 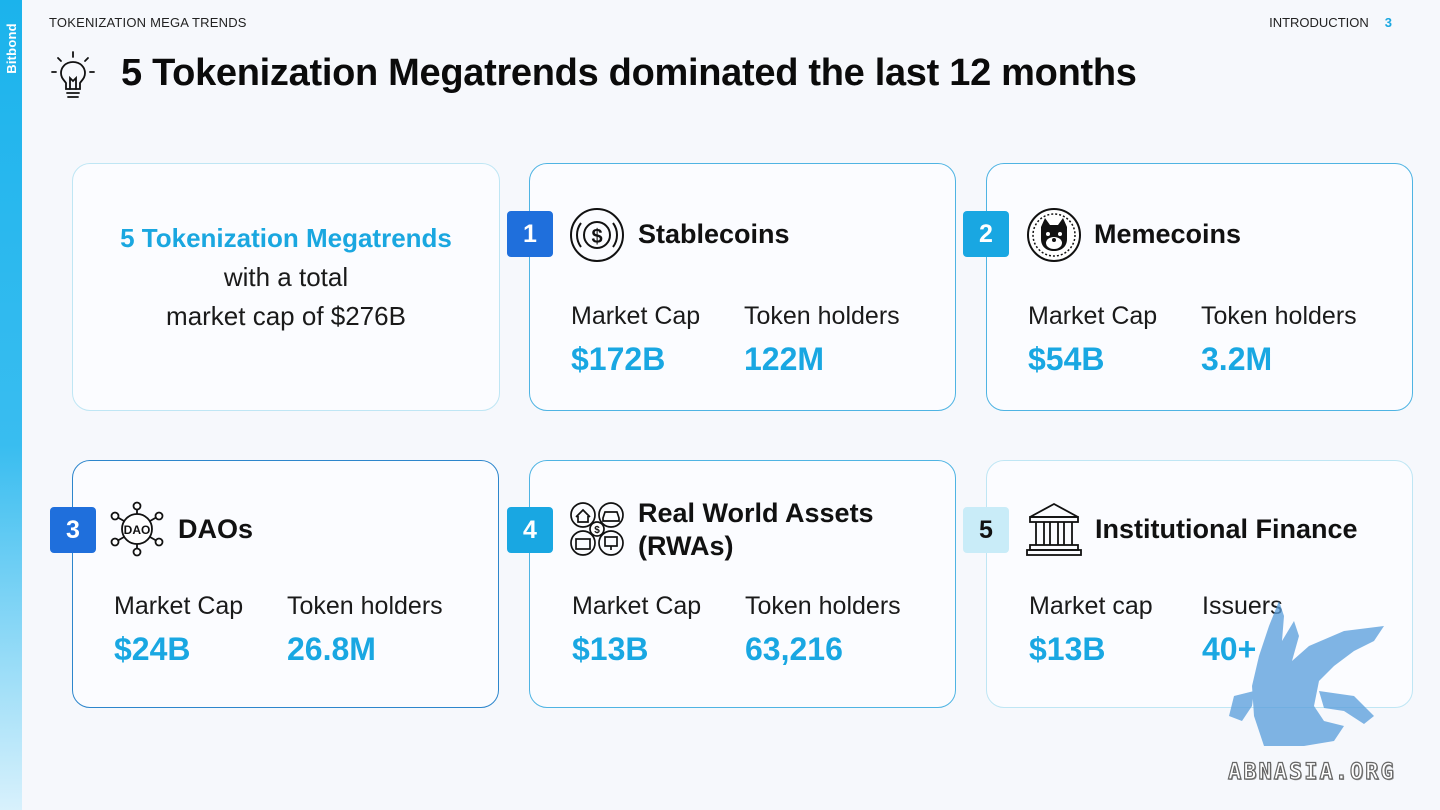 I want to click on intro-line-2: with a total, so click(x=286, y=276).